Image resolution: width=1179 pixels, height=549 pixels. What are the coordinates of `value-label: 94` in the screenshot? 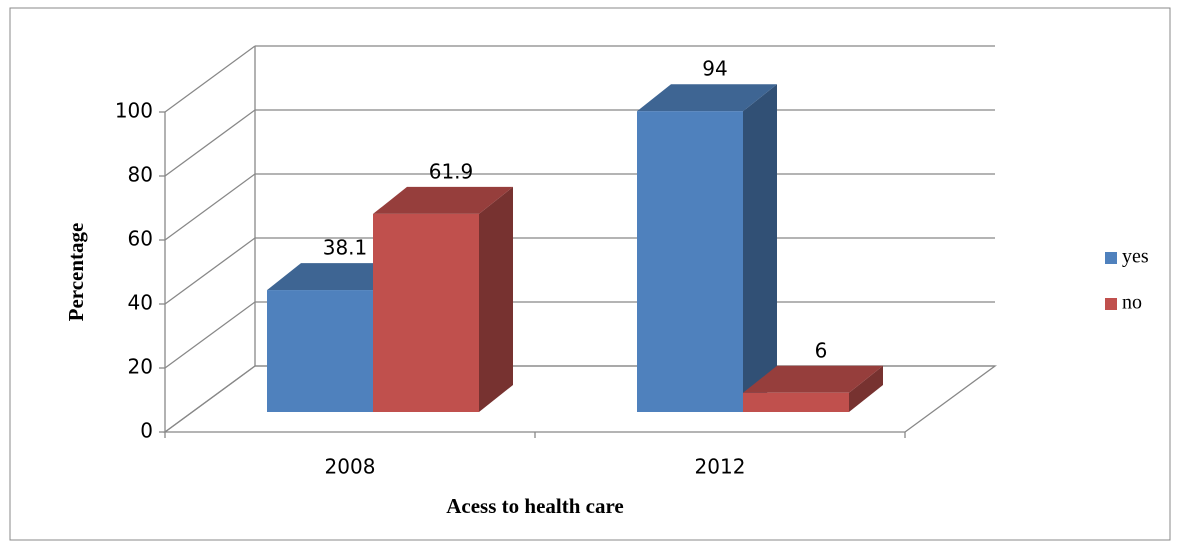 It's located at (714, 69).